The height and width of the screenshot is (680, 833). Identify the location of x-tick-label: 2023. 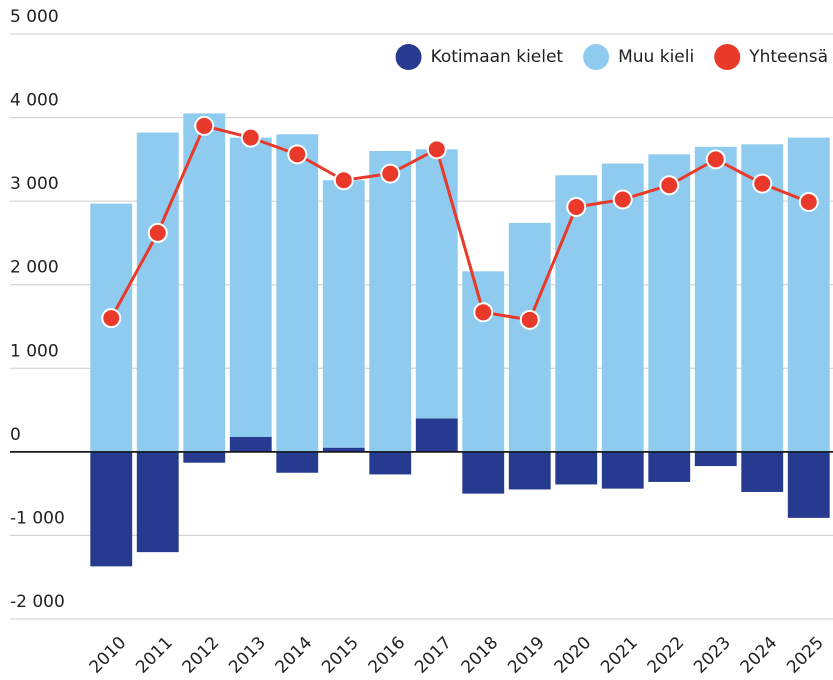
(712, 655).